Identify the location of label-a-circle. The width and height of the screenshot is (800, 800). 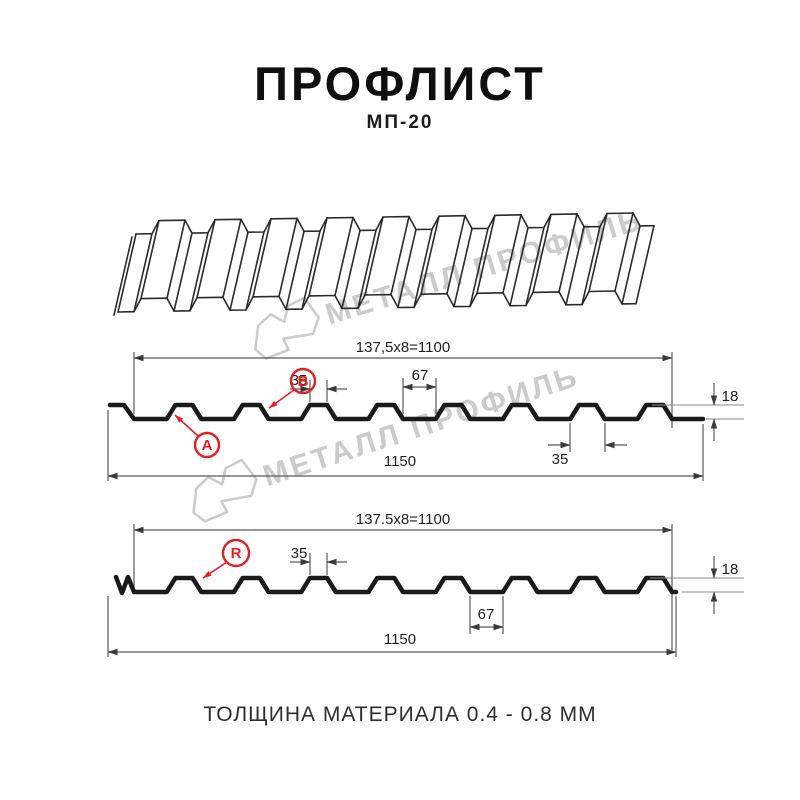
(207, 445).